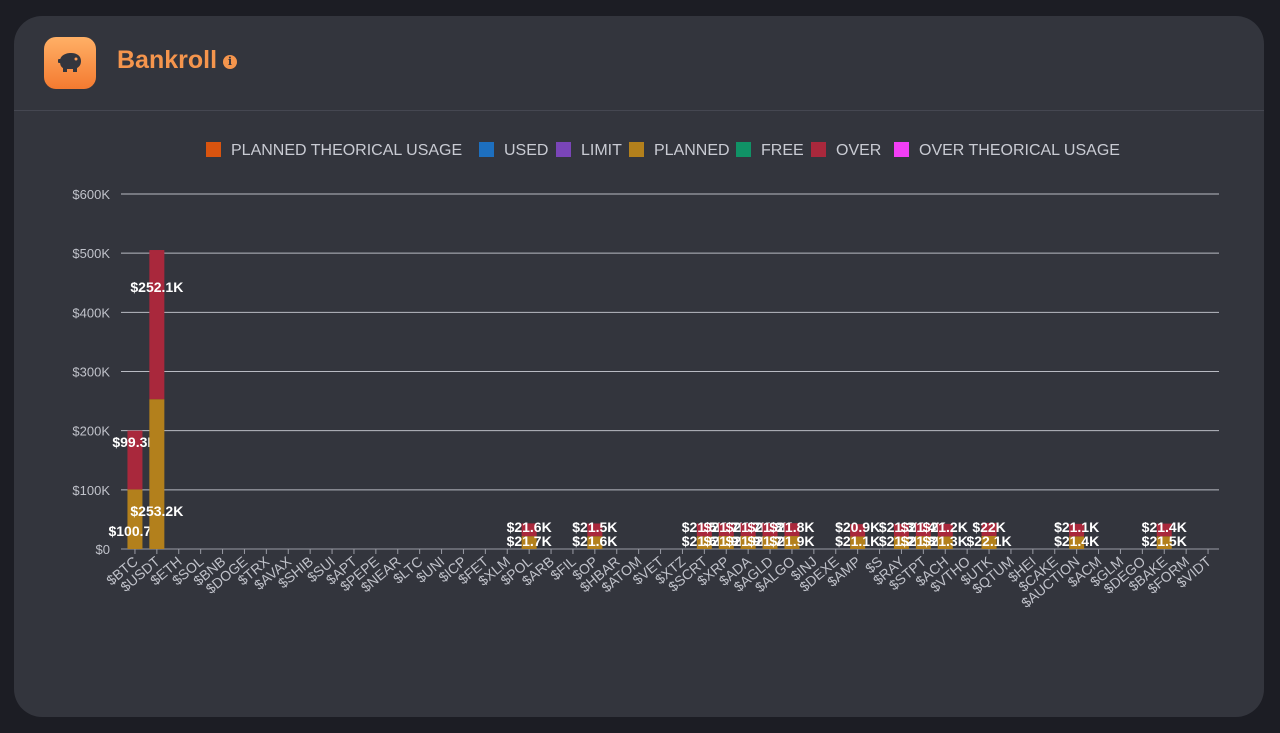 The width and height of the screenshot is (1280, 733). I want to click on legend-label: PLANNED, so click(692, 150).